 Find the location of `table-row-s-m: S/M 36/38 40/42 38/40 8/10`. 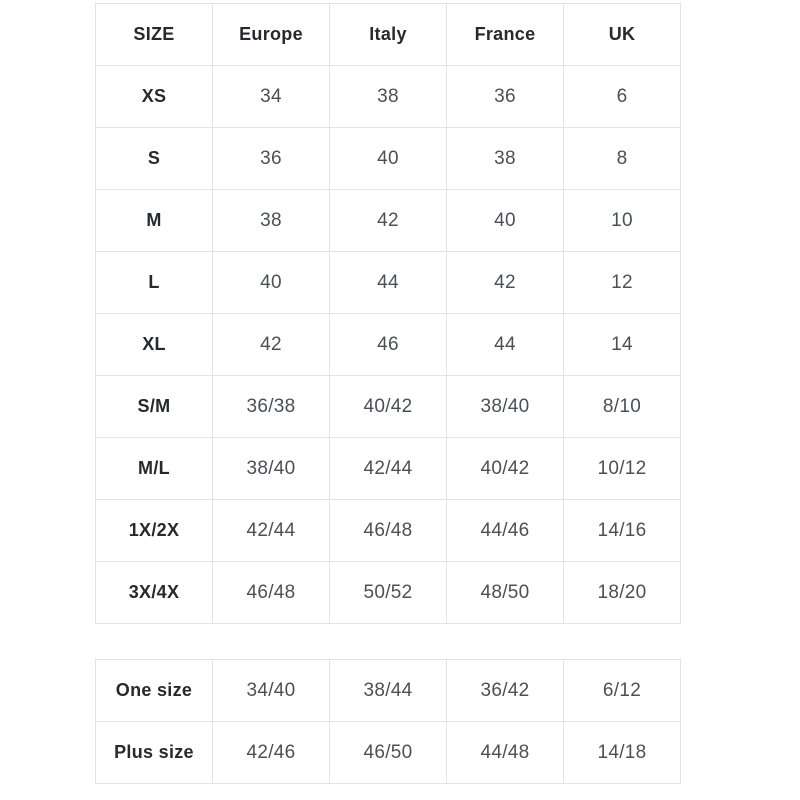

table-row-s-m: S/M 36/38 40/42 38/40 8/10 is located at coordinates (388, 406).